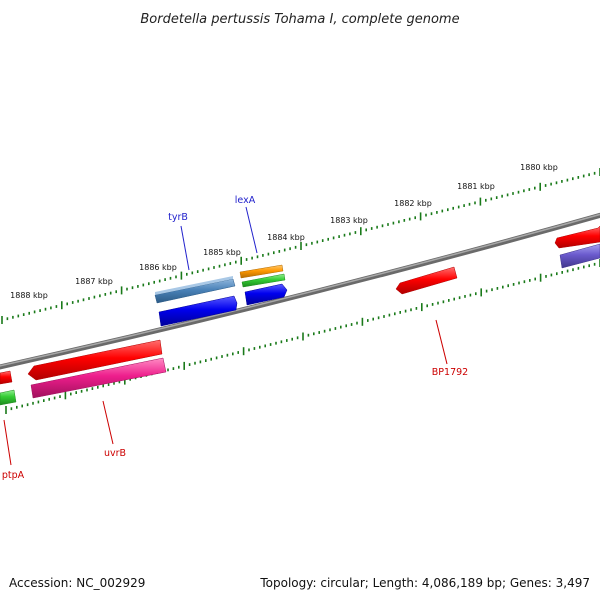 The image size is (600, 600). What do you see at coordinates (198, 311) in the screenshot?
I see `gene-tyrB-blue` at bounding box center [198, 311].